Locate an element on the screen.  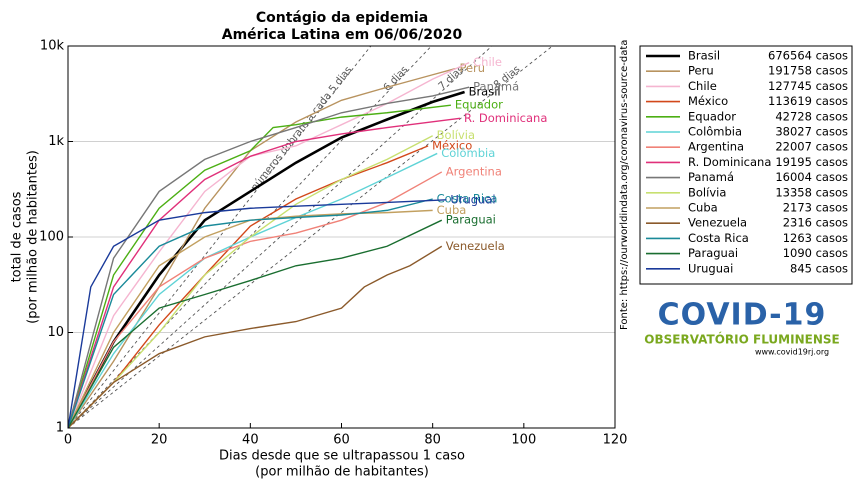
end-label: México is located at coordinates (452, 145).